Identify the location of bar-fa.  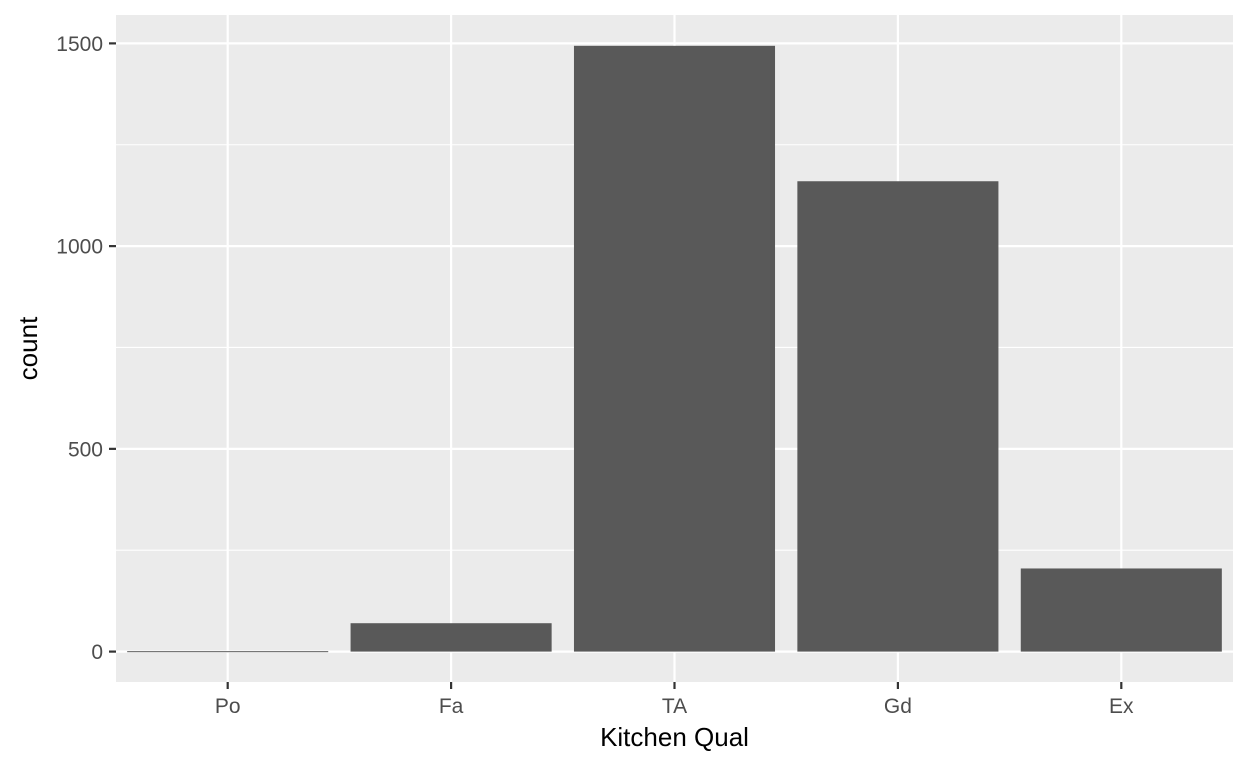
(451, 637).